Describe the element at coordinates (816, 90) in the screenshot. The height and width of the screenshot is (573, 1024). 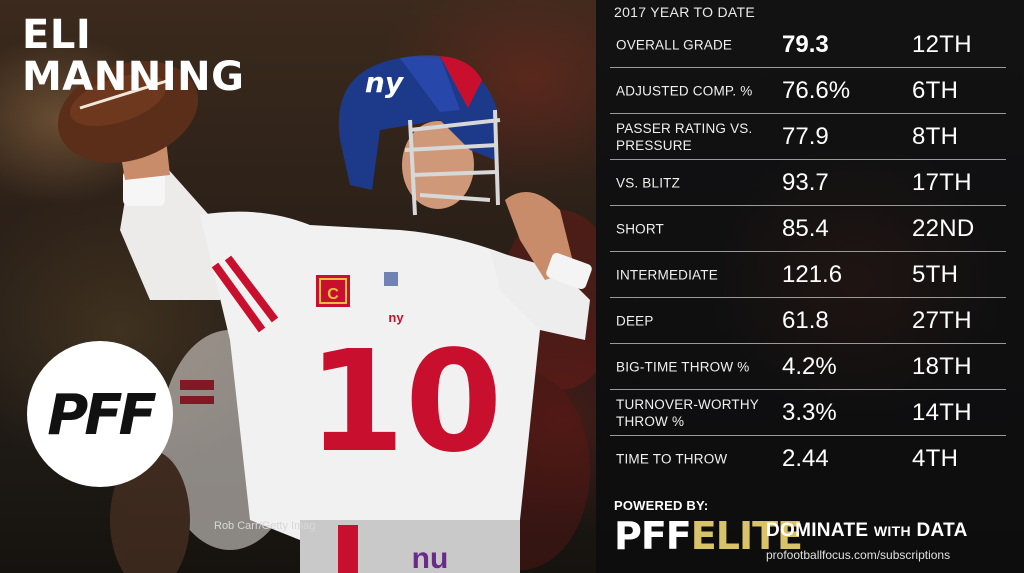
I see `stat-value: 76.6%` at that location.